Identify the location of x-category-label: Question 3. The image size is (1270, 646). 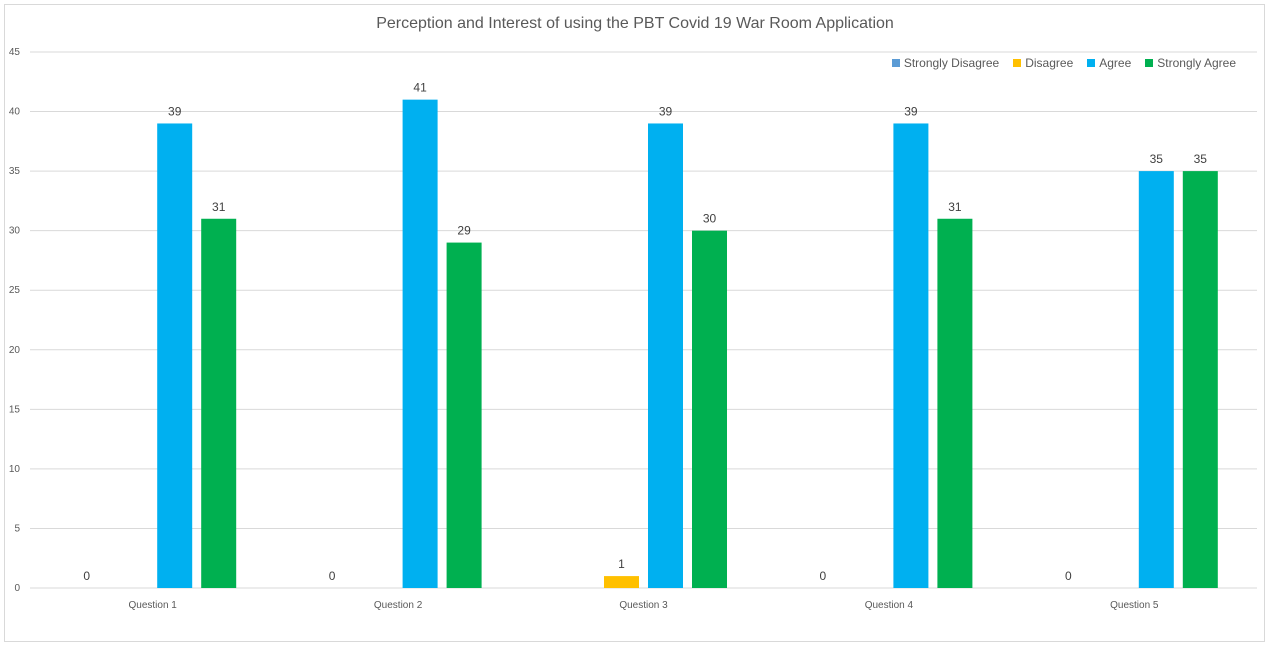
(643, 605).